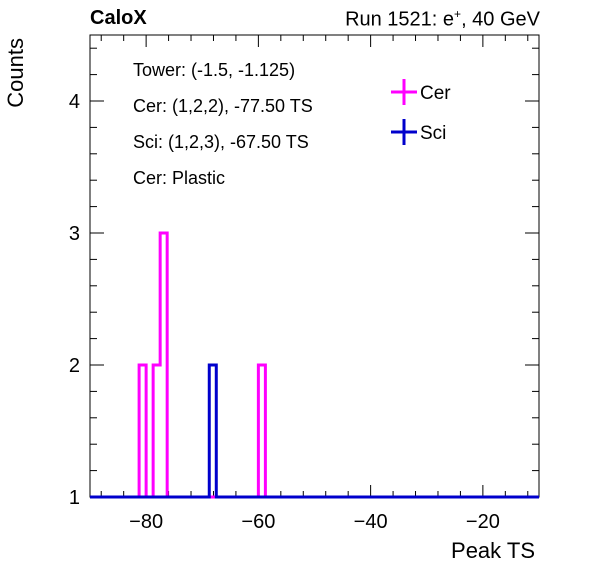 The image size is (596, 572). I want to click on legend-cer-label: Cer, so click(435, 93).